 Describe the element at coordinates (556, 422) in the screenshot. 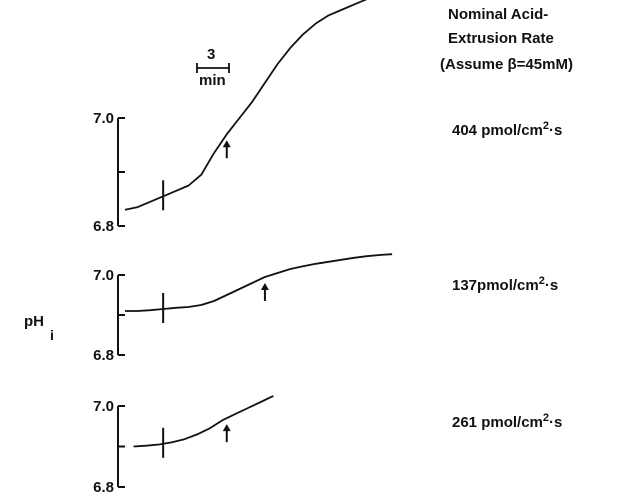

I see `rate-3-tail: ·s` at that location.